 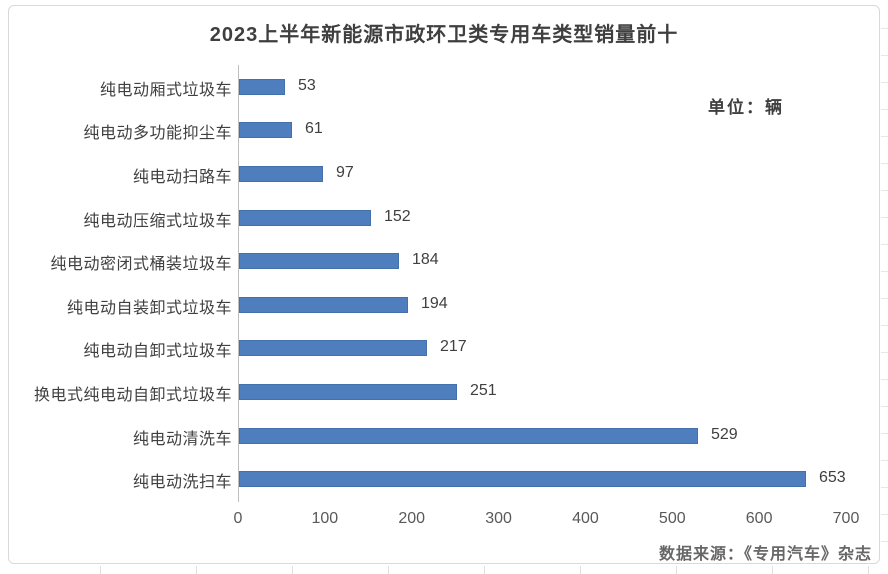 I want to click on value-label: 529, so click(x=724, y=434).